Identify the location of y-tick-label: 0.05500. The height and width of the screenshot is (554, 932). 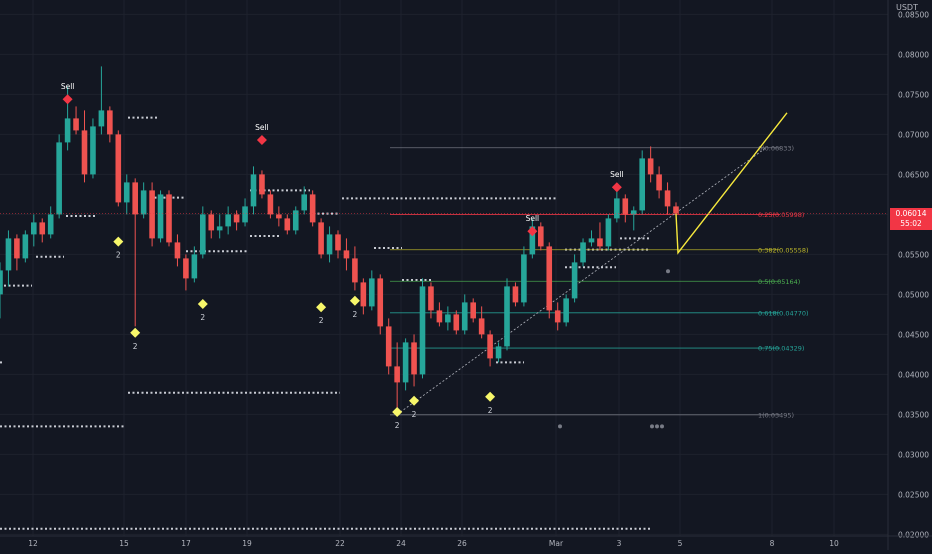
(913, 254).